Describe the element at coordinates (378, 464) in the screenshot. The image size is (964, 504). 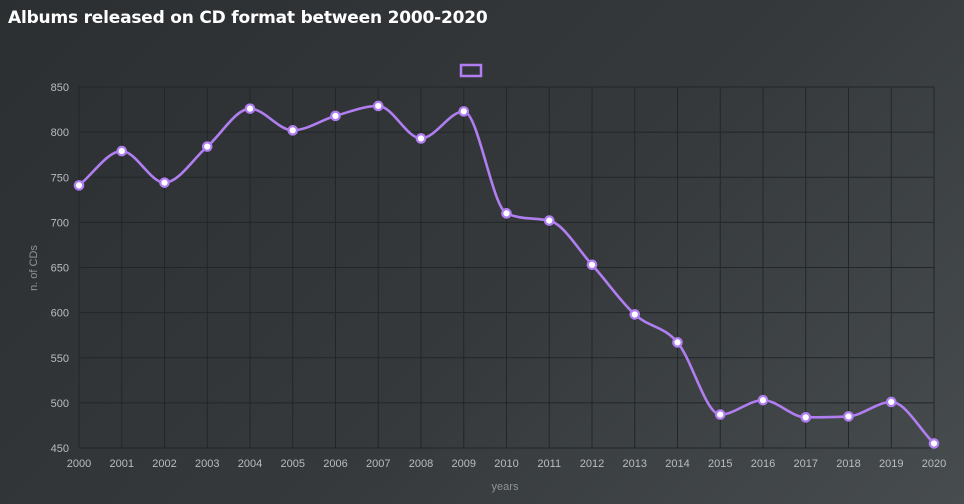
I see `x-tick-label: 2007` at that location.